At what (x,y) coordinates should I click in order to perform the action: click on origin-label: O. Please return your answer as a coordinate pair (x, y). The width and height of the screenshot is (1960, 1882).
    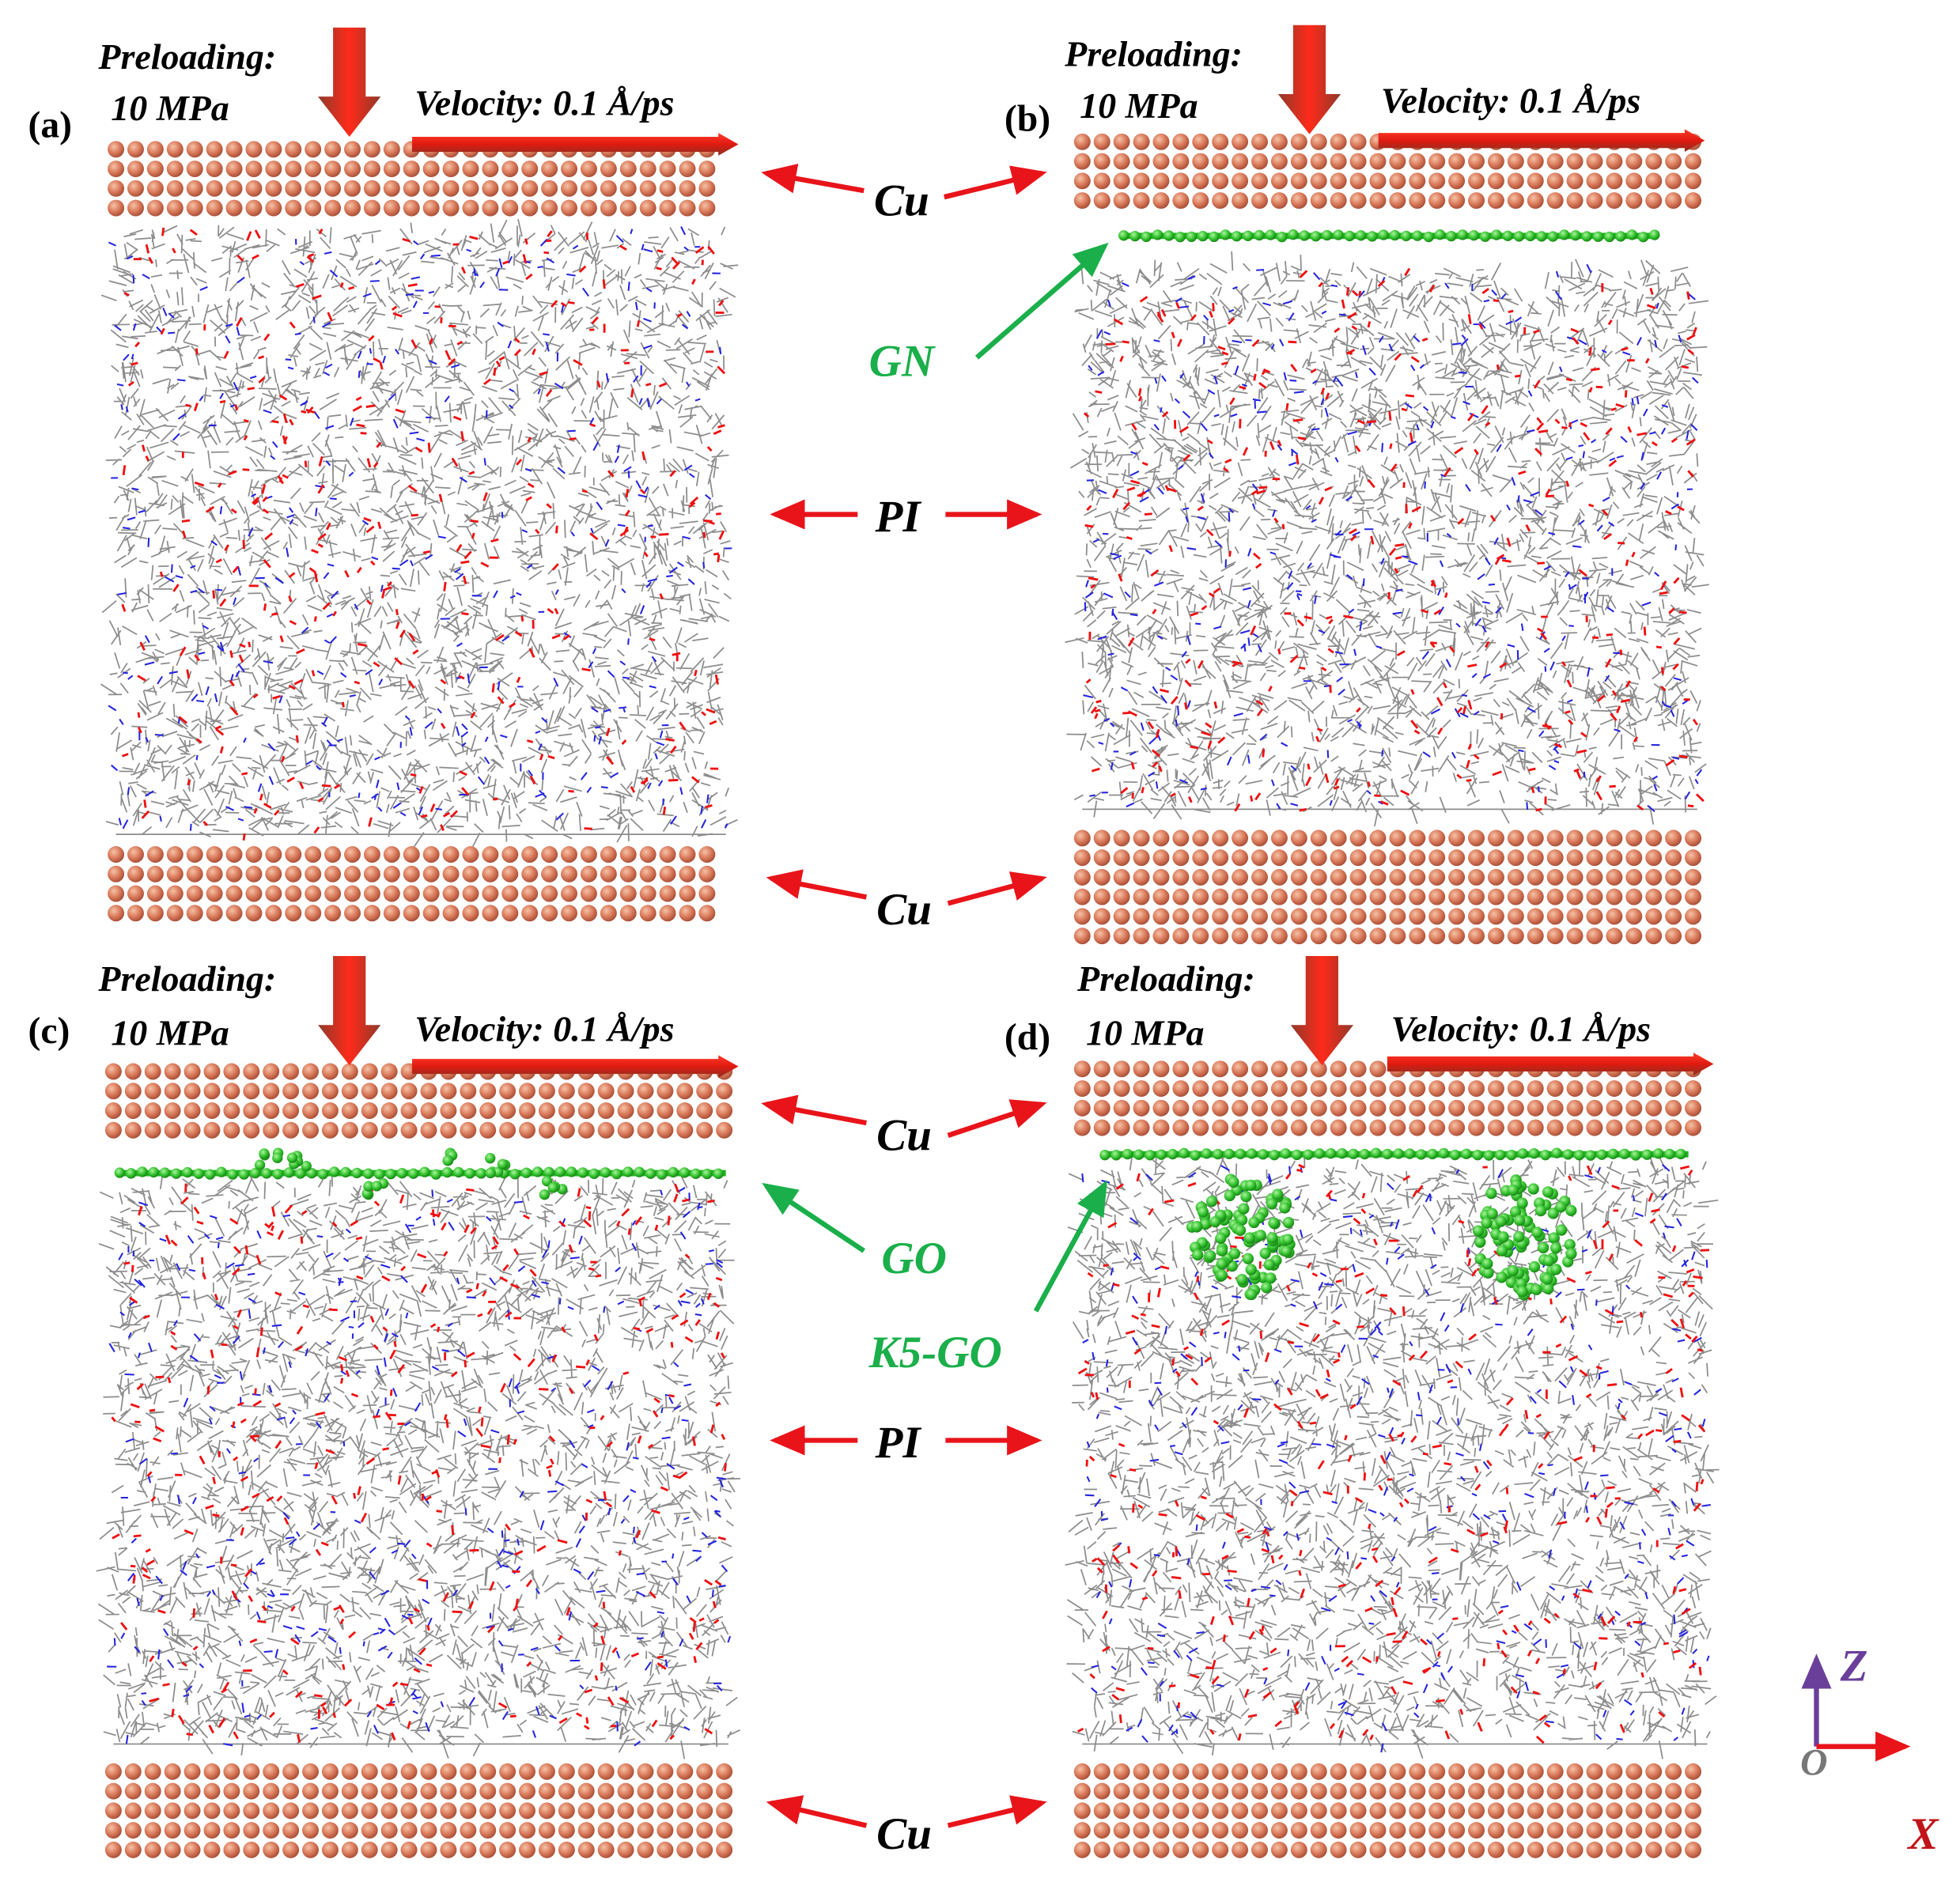
    Looking at the image, I should click on (1813, 1762).